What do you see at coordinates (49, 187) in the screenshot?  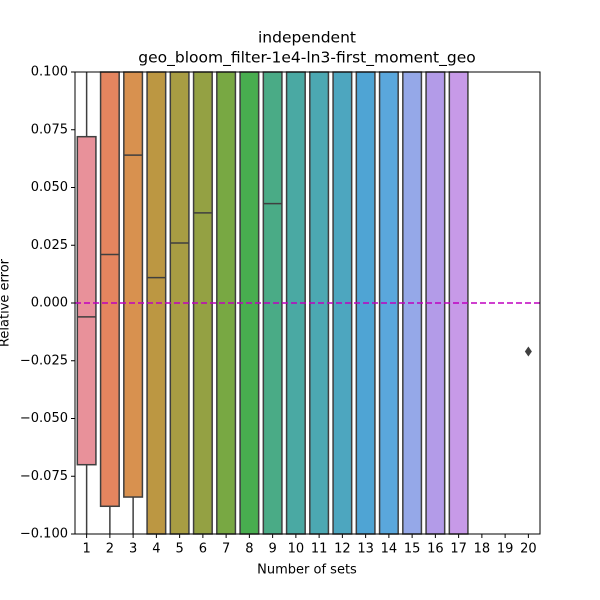 I see `y-tick-label: 0.050` at bounding box center [49, 187].